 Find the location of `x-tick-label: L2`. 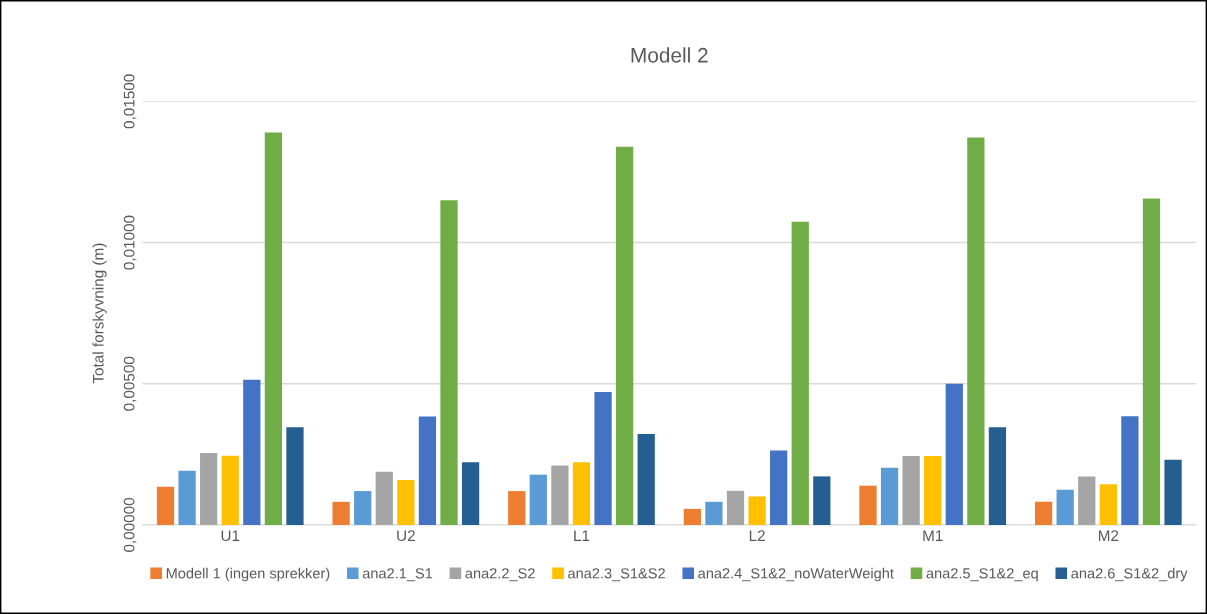

x-tick-label: L2 is located at coordinates (757, 535).